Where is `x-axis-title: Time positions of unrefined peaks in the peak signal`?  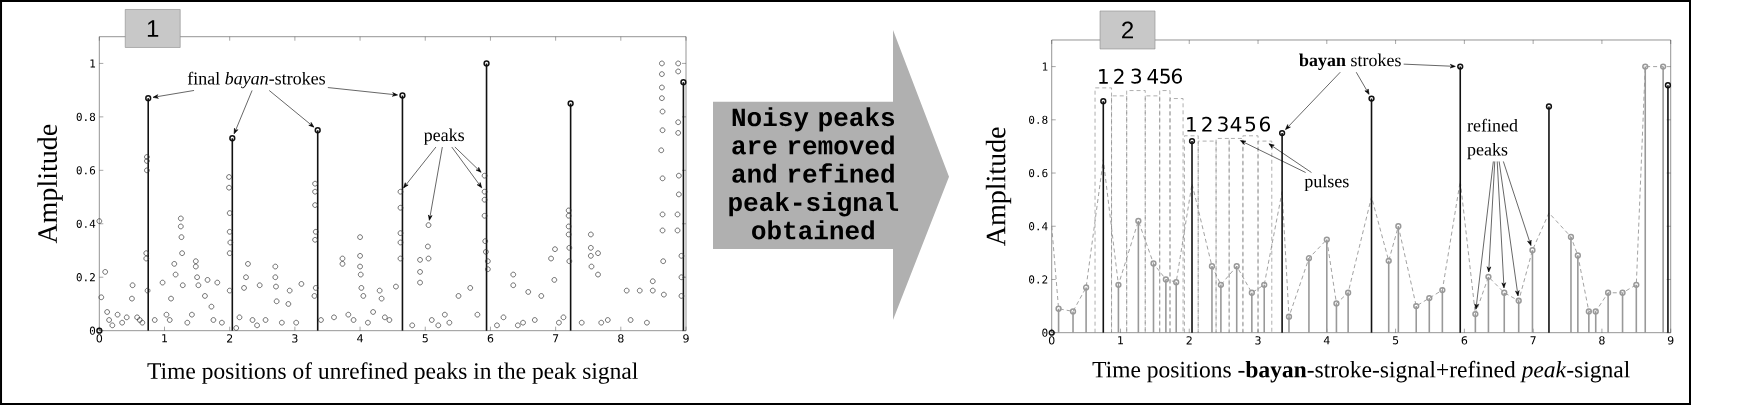 x-axis-title: Time positions of unrefined peaks in the peak signal is located at coordinates (392, 373).